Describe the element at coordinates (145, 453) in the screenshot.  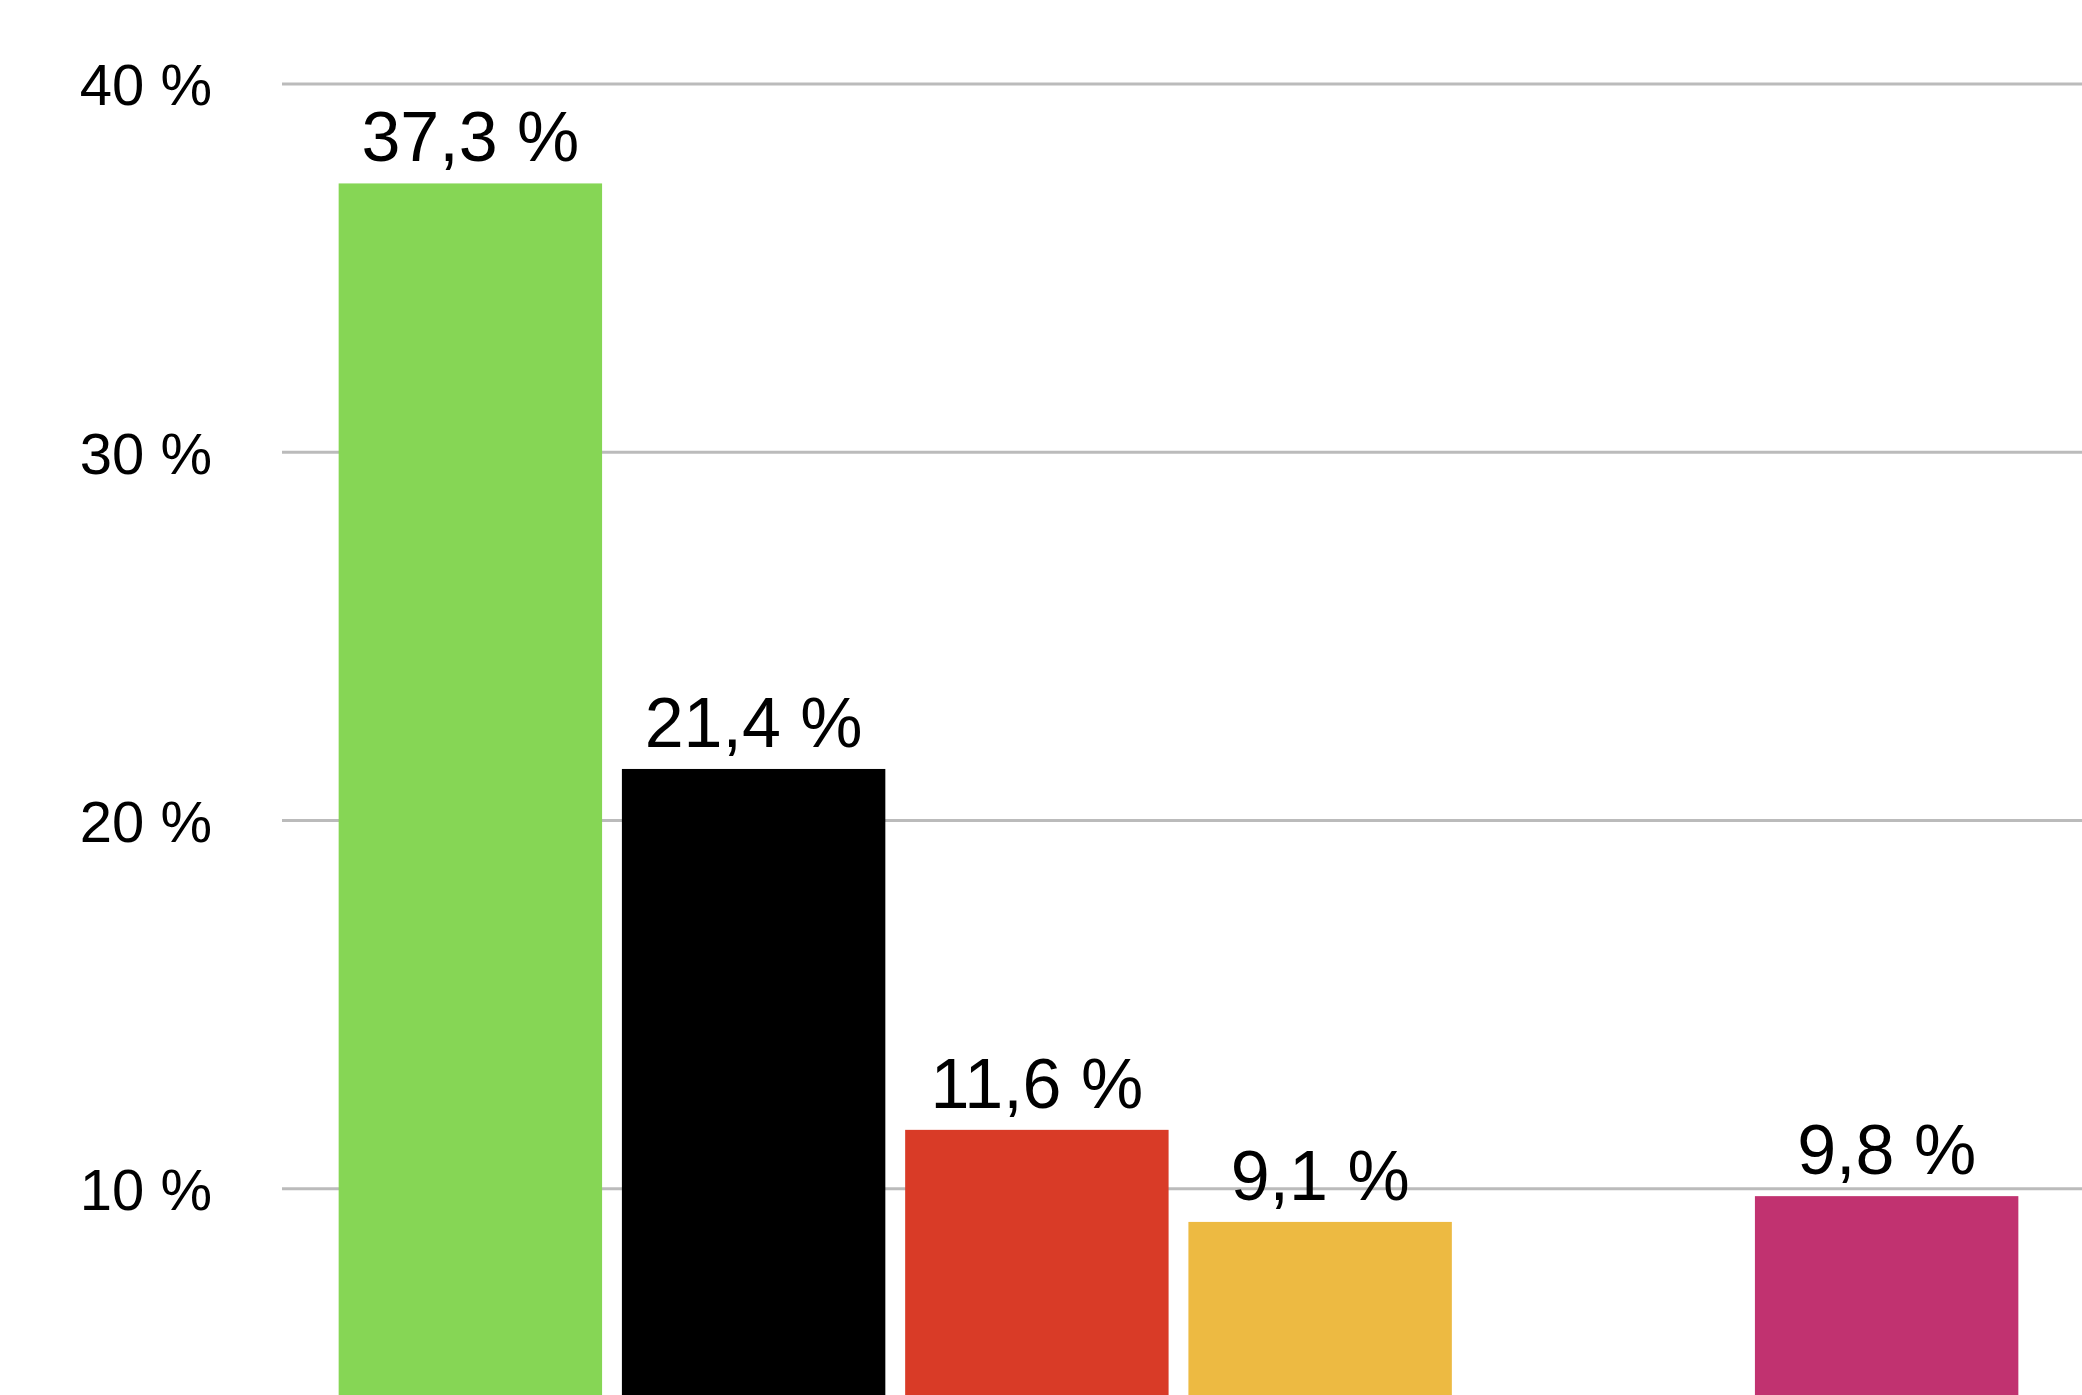
I see `y-tick-label: 30 %` at that location.